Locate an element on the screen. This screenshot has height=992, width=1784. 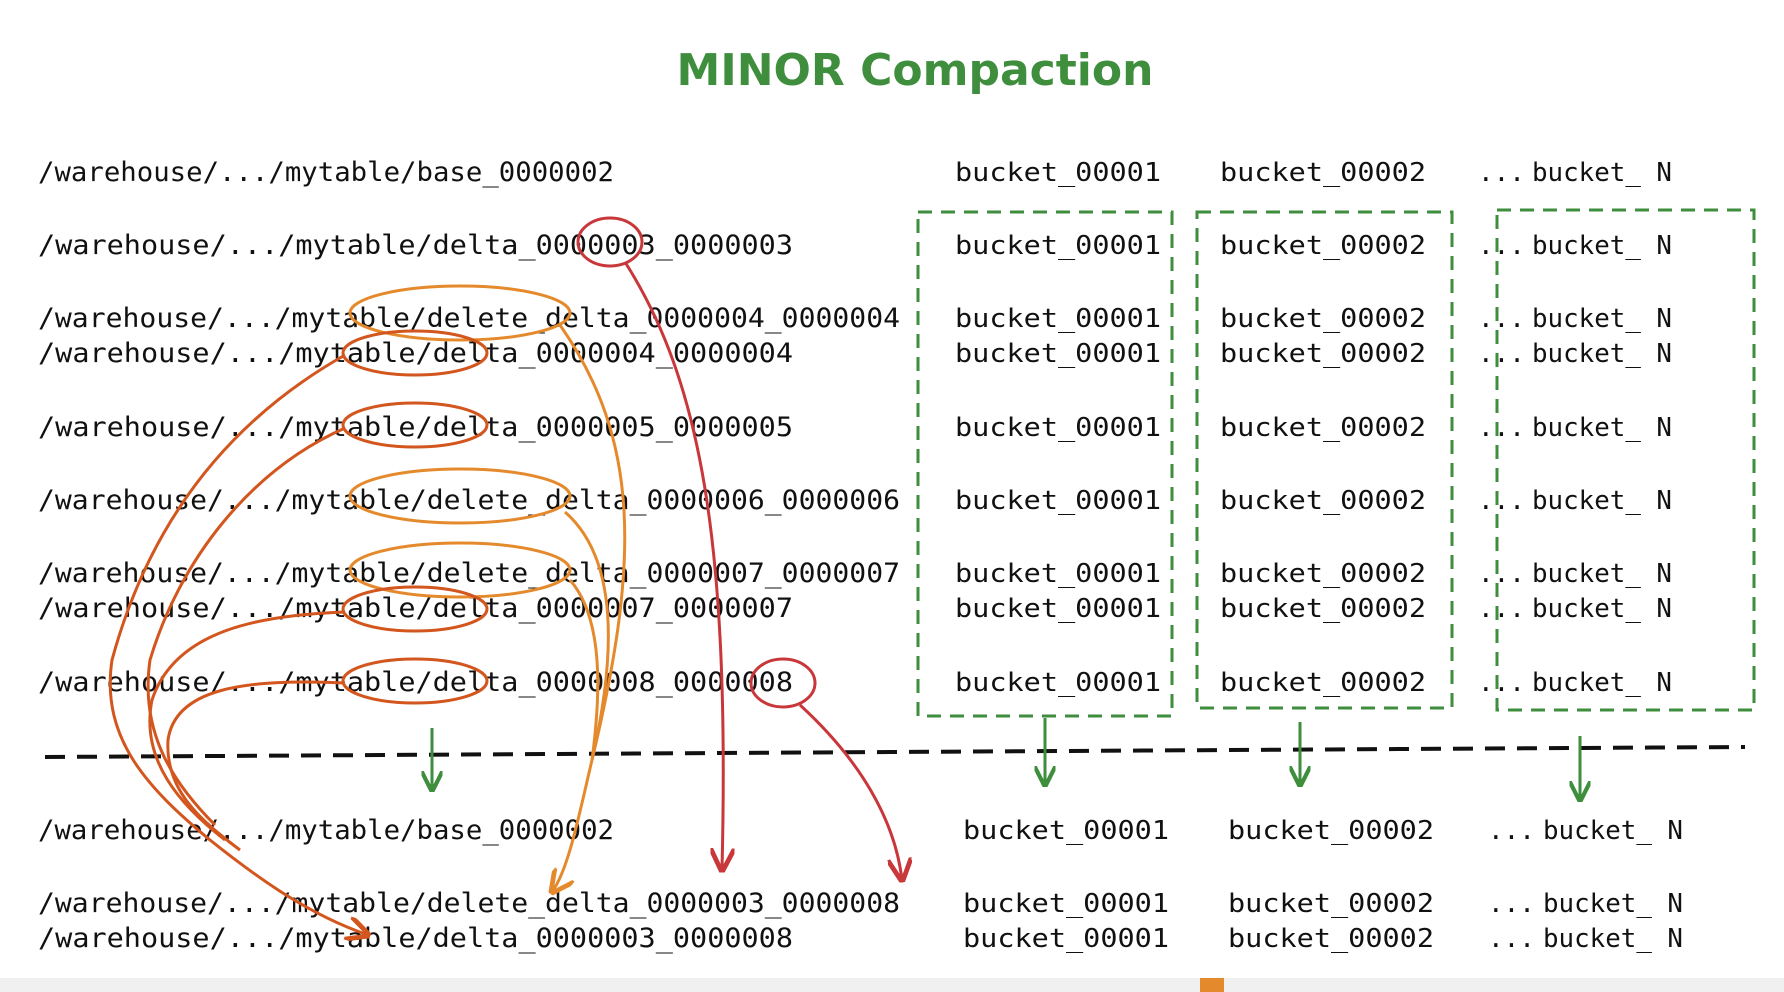
orange-arrows is located at coordinates (589, 608).